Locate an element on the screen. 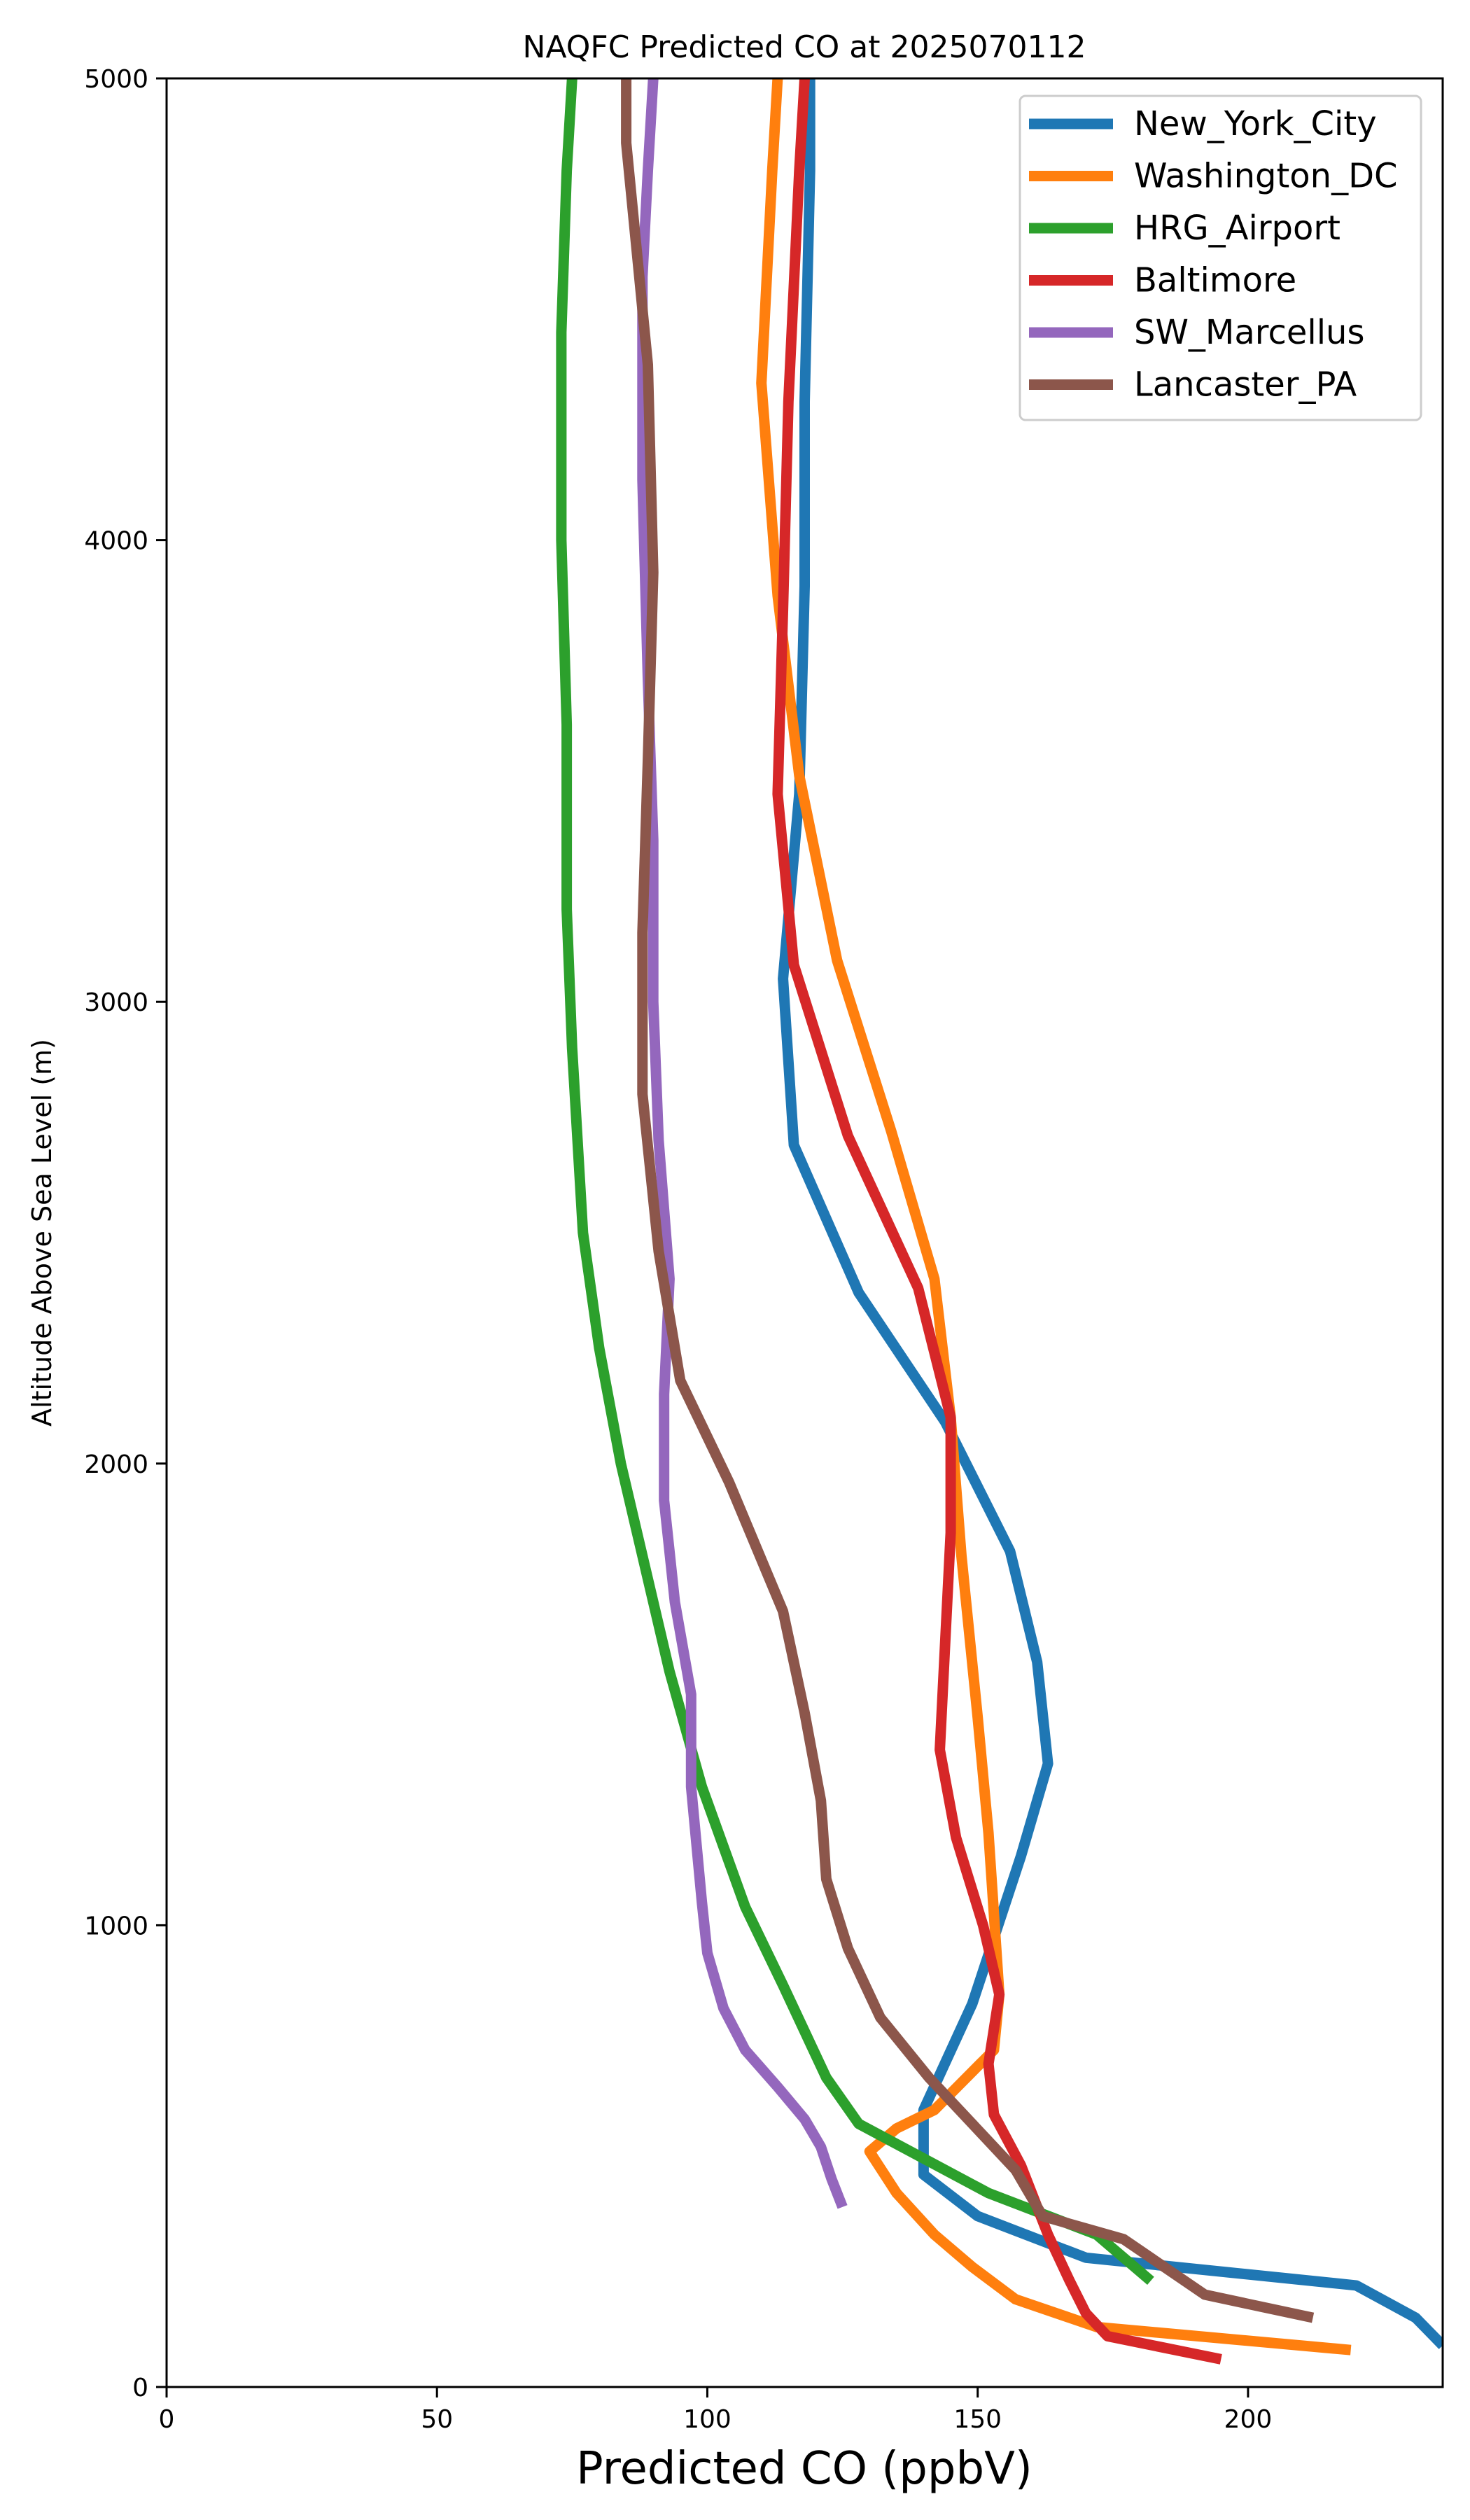 This screenshot has height=2520, width=1470. series-line-sw-marcellus is located at coordinates (742, 1143).